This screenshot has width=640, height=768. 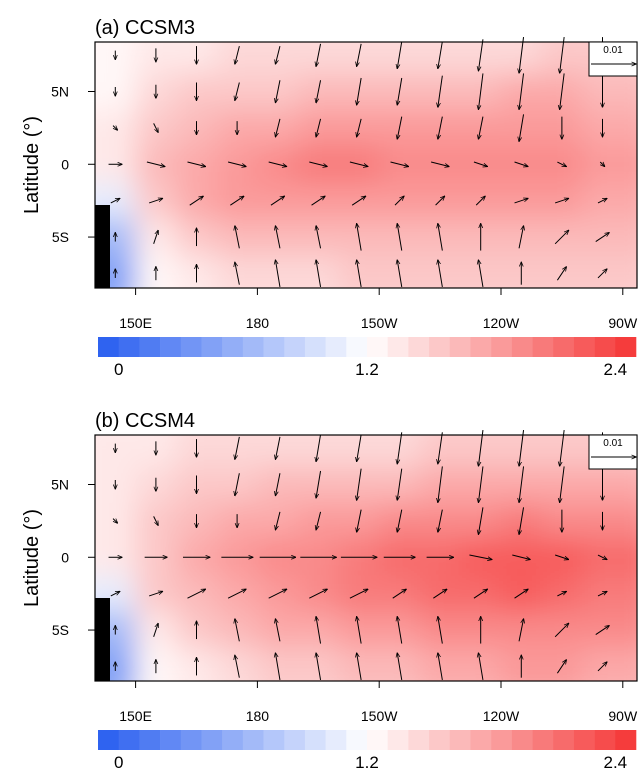 What do you see at coordinates (501, 716) in the screenshot?
I see `x-tick-label: 120W` at bounding box center [501, 716].